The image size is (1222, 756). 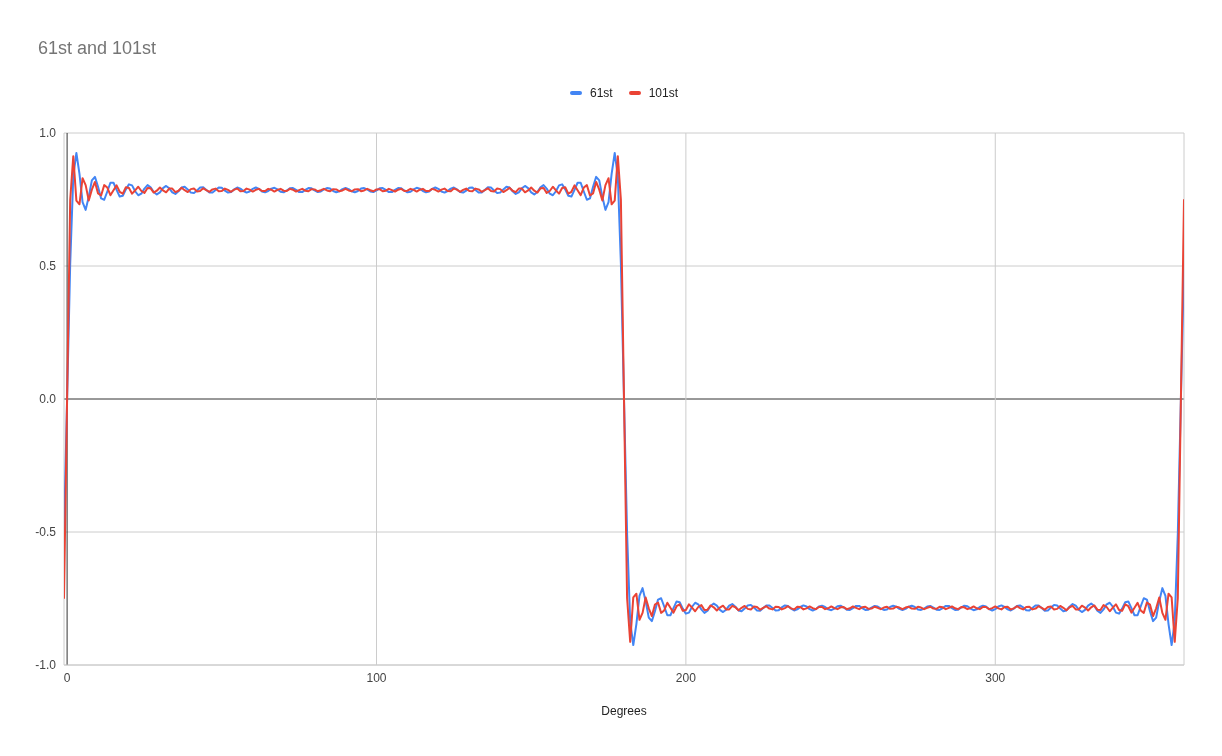 I want to click on chart-title: 61st and 101st, so click(x=97, y=48).